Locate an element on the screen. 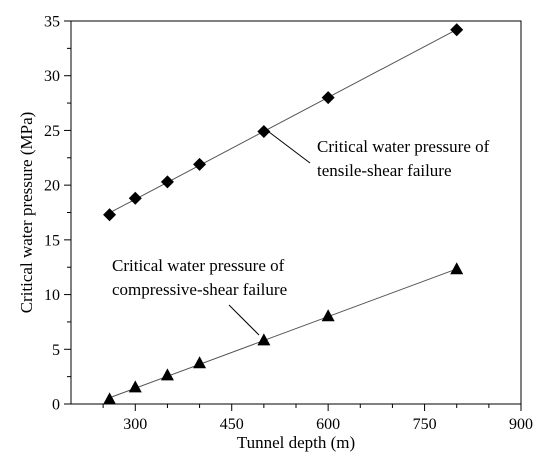 This screenshot has height=463, width=550. x-tick-label: 900 is located at coordinates (521, 424).